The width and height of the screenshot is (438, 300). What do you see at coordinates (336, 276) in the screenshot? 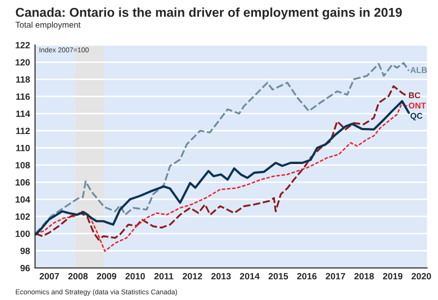
I see `x-tick-label: 2017` at bounding box center [336, 276].